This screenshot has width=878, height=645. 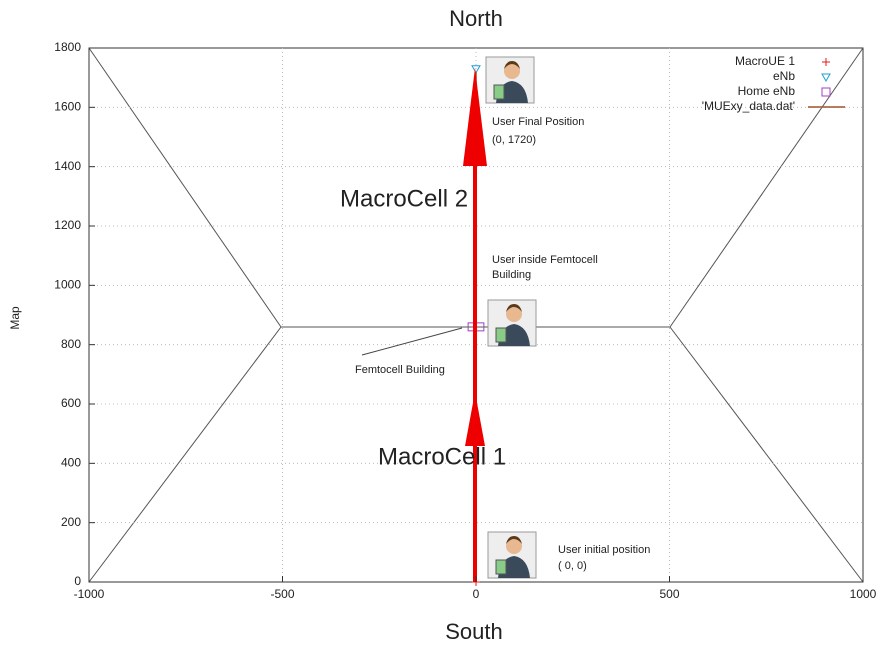 What do you see at coordinates (15, 318) in the screenshot?
I see `y-axis-label: Map` at bounding box center [15, 318].